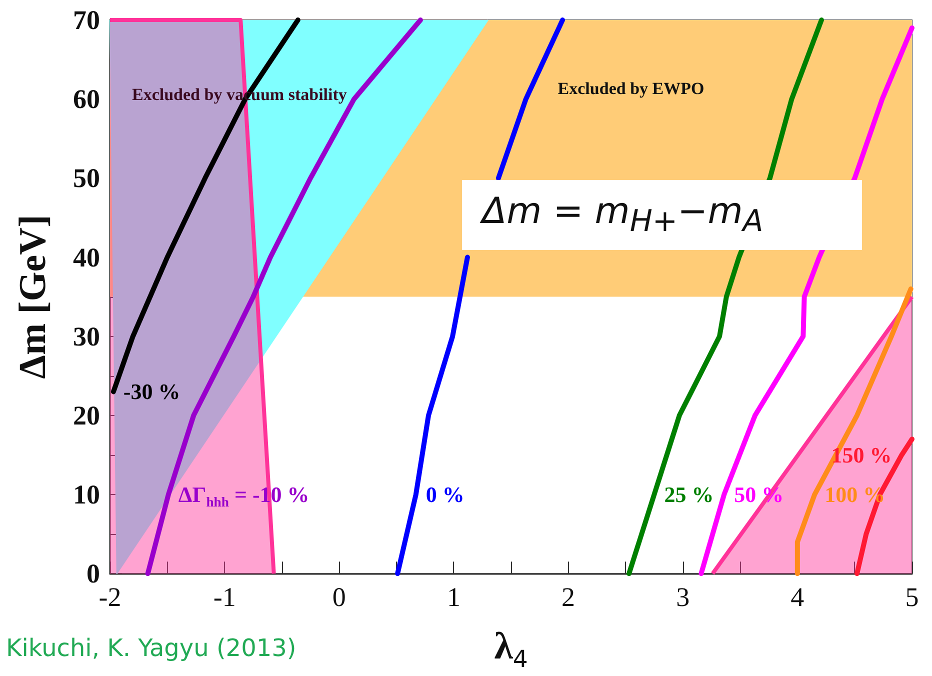 This screenshot has width=932, height=676. I want to click on y-tick-label: 0, so click(93, 573).